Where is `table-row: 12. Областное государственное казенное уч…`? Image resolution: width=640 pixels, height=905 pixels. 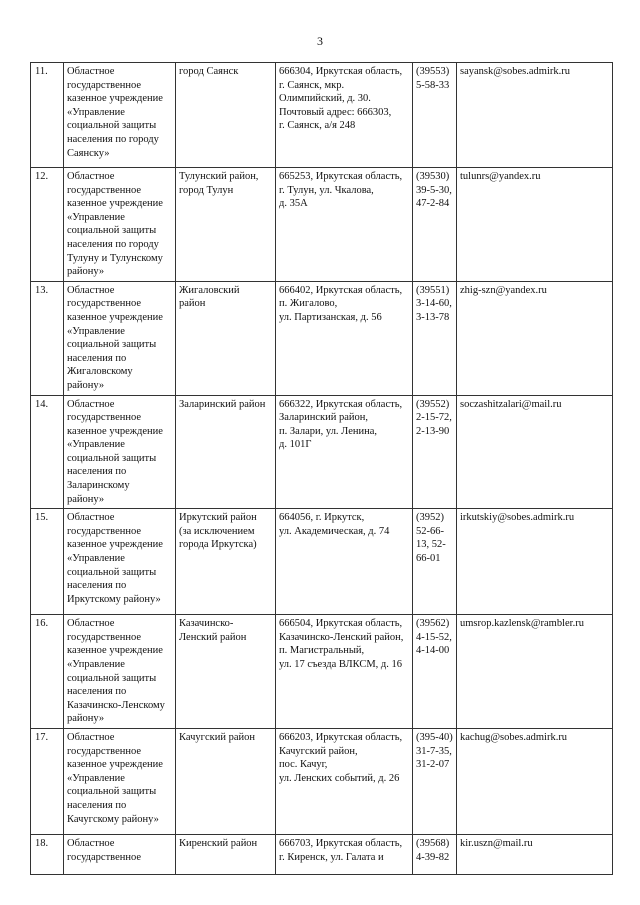 table-row: 12. Областное государственное казенное уч… is located at coordinates (321, 224).